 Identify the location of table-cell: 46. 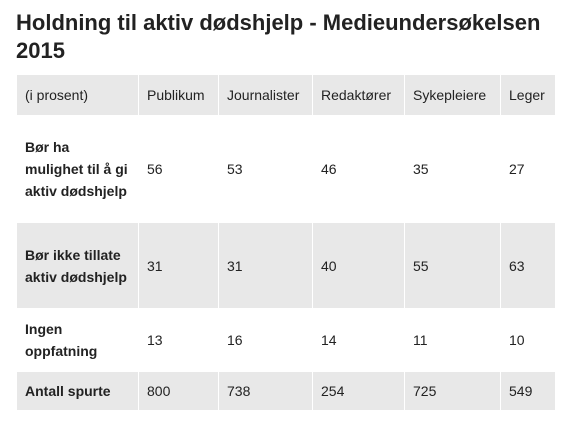
(358, 169).